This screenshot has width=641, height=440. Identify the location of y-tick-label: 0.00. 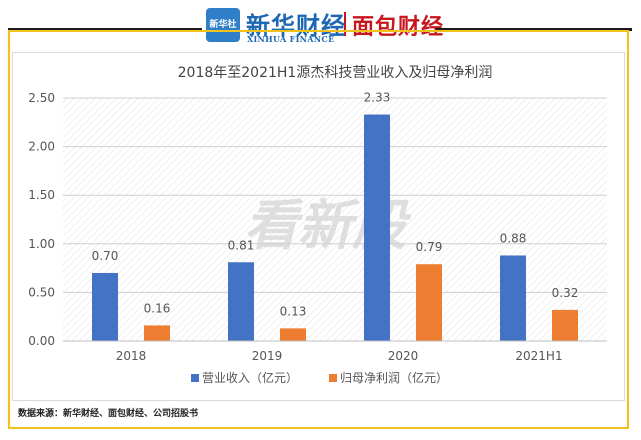
(41, 341).